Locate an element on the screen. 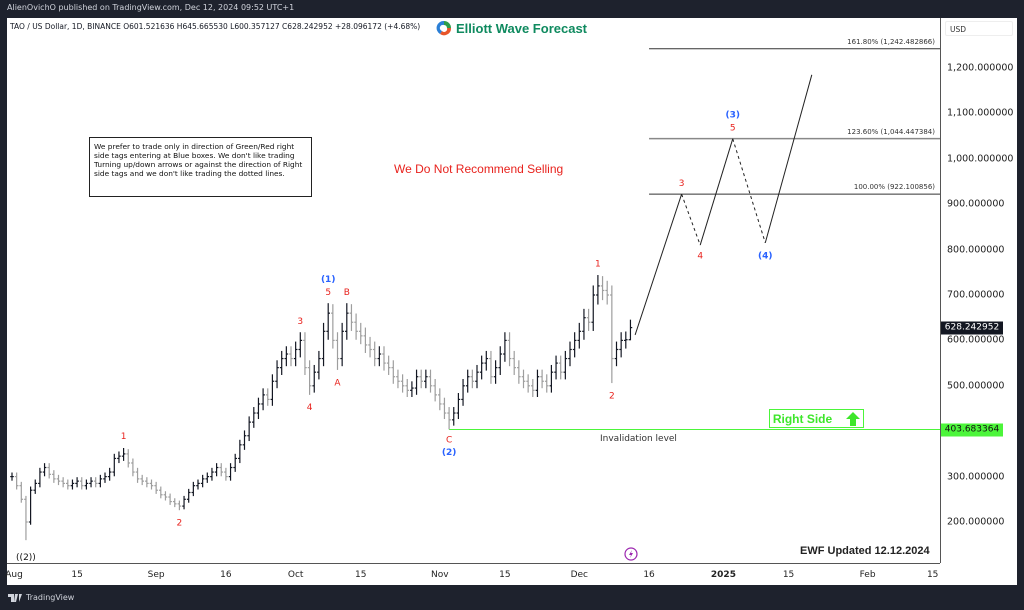  projection-path-dashed is located at coordinates (691, 220).